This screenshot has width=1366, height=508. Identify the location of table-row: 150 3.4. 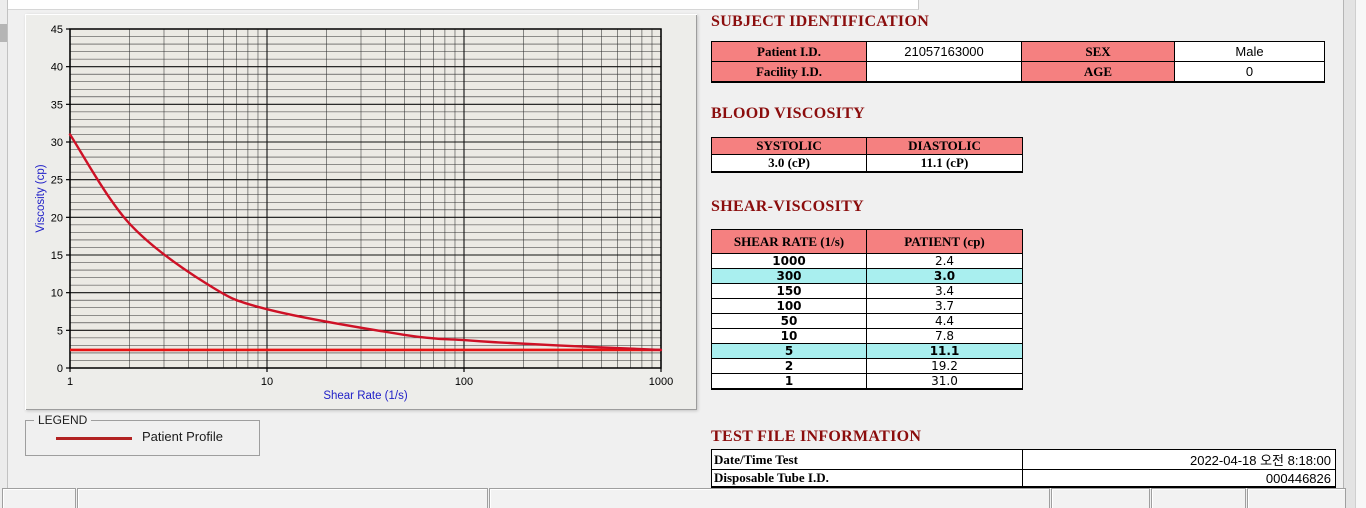
(867, 291).